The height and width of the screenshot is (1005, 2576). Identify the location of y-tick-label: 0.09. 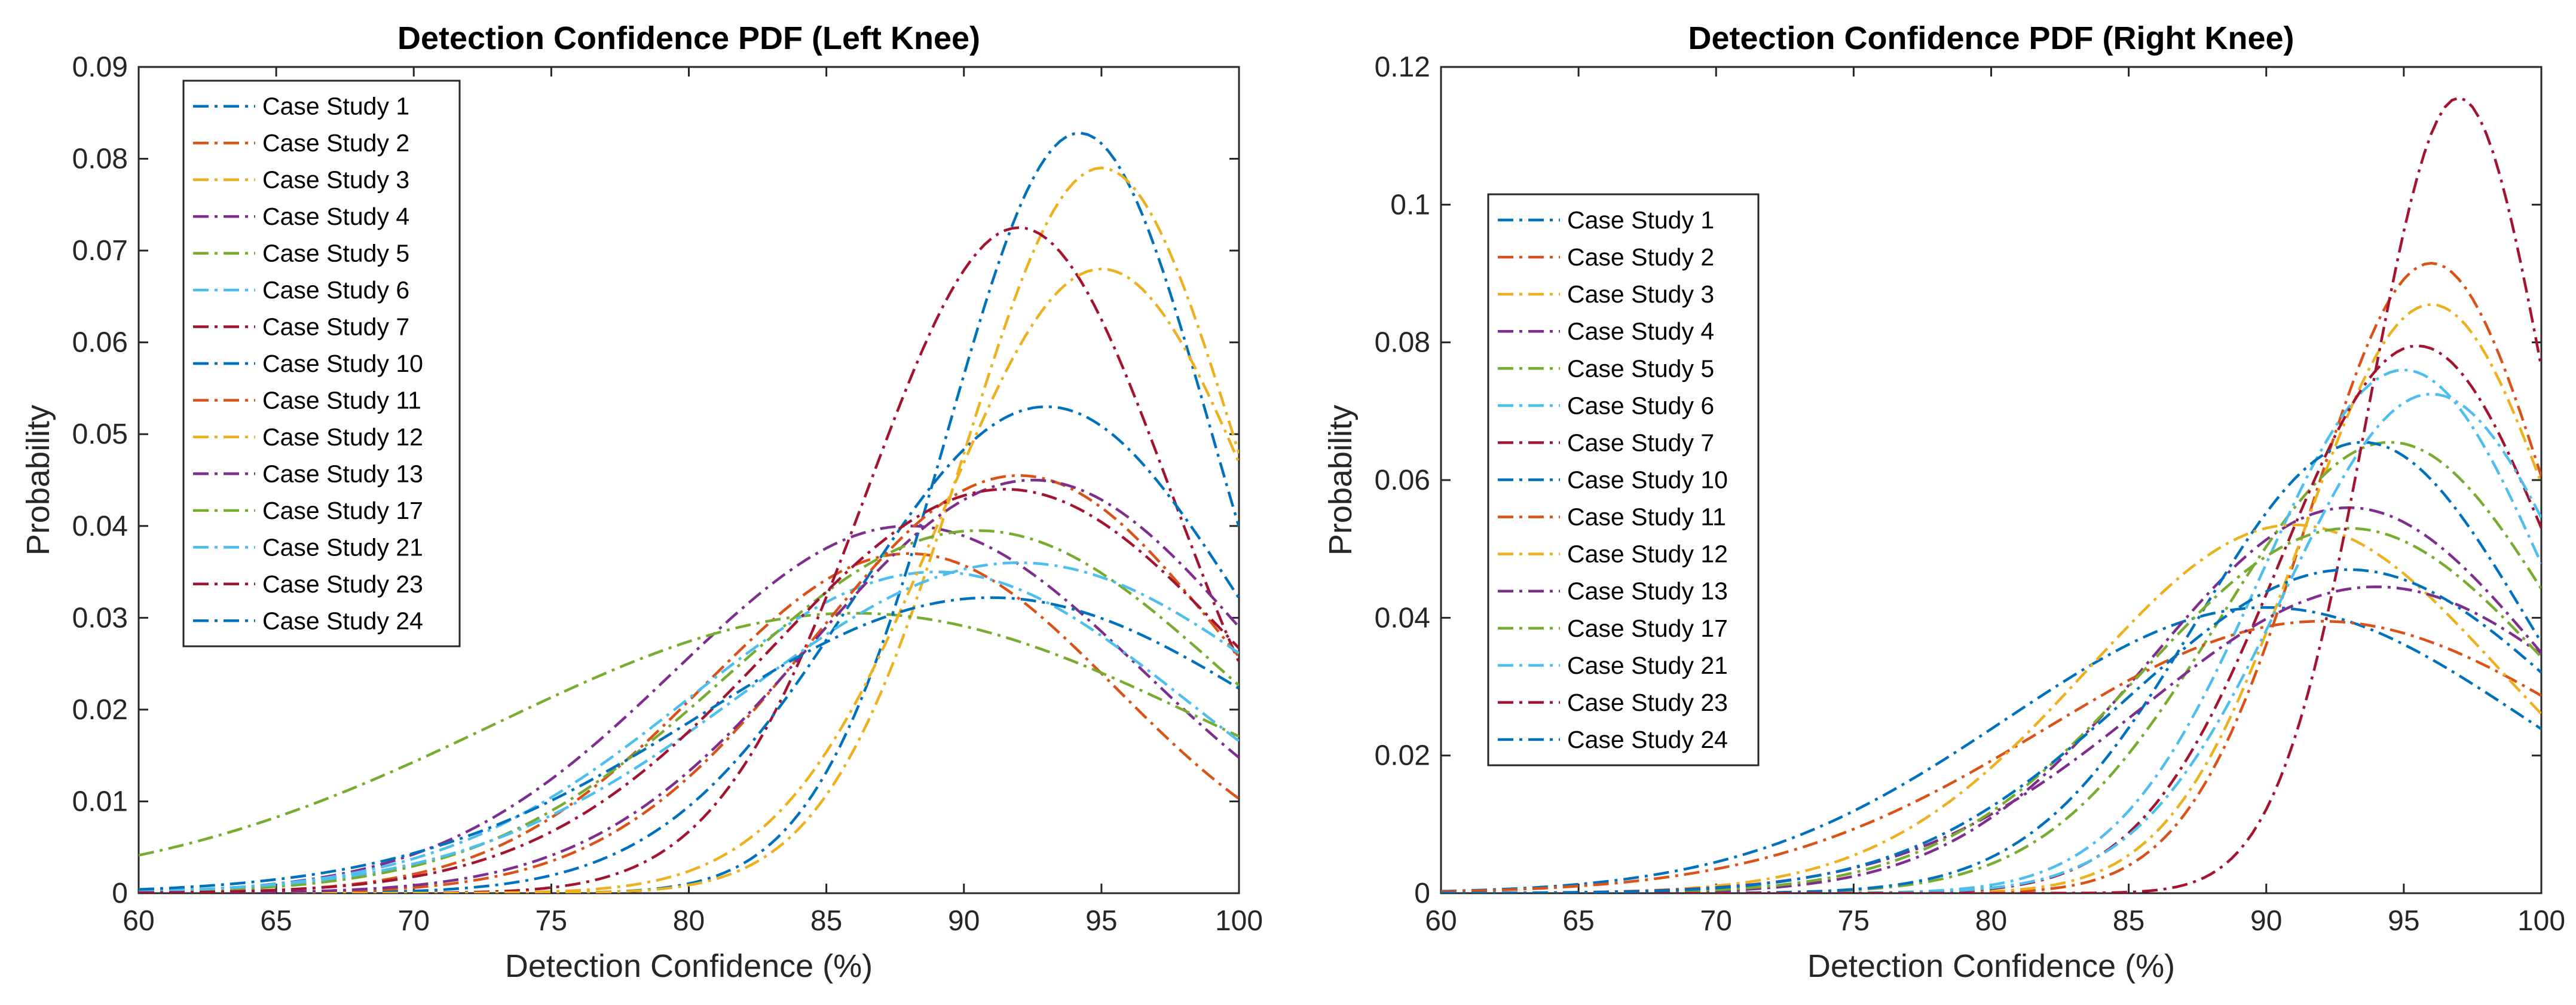
(100, 67).